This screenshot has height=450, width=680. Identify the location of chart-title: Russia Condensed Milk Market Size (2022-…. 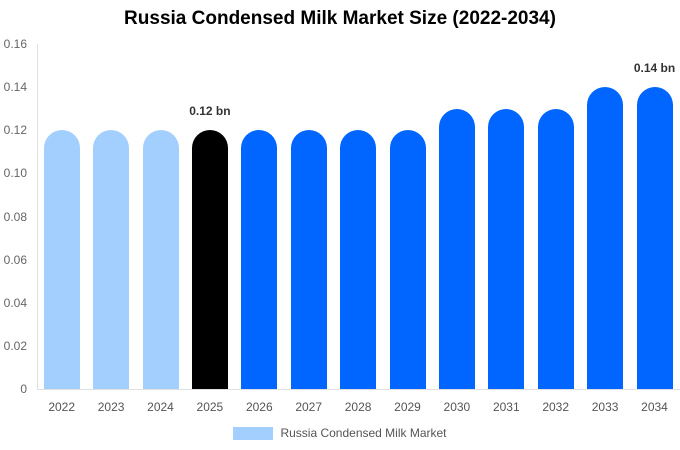
(340, 18).